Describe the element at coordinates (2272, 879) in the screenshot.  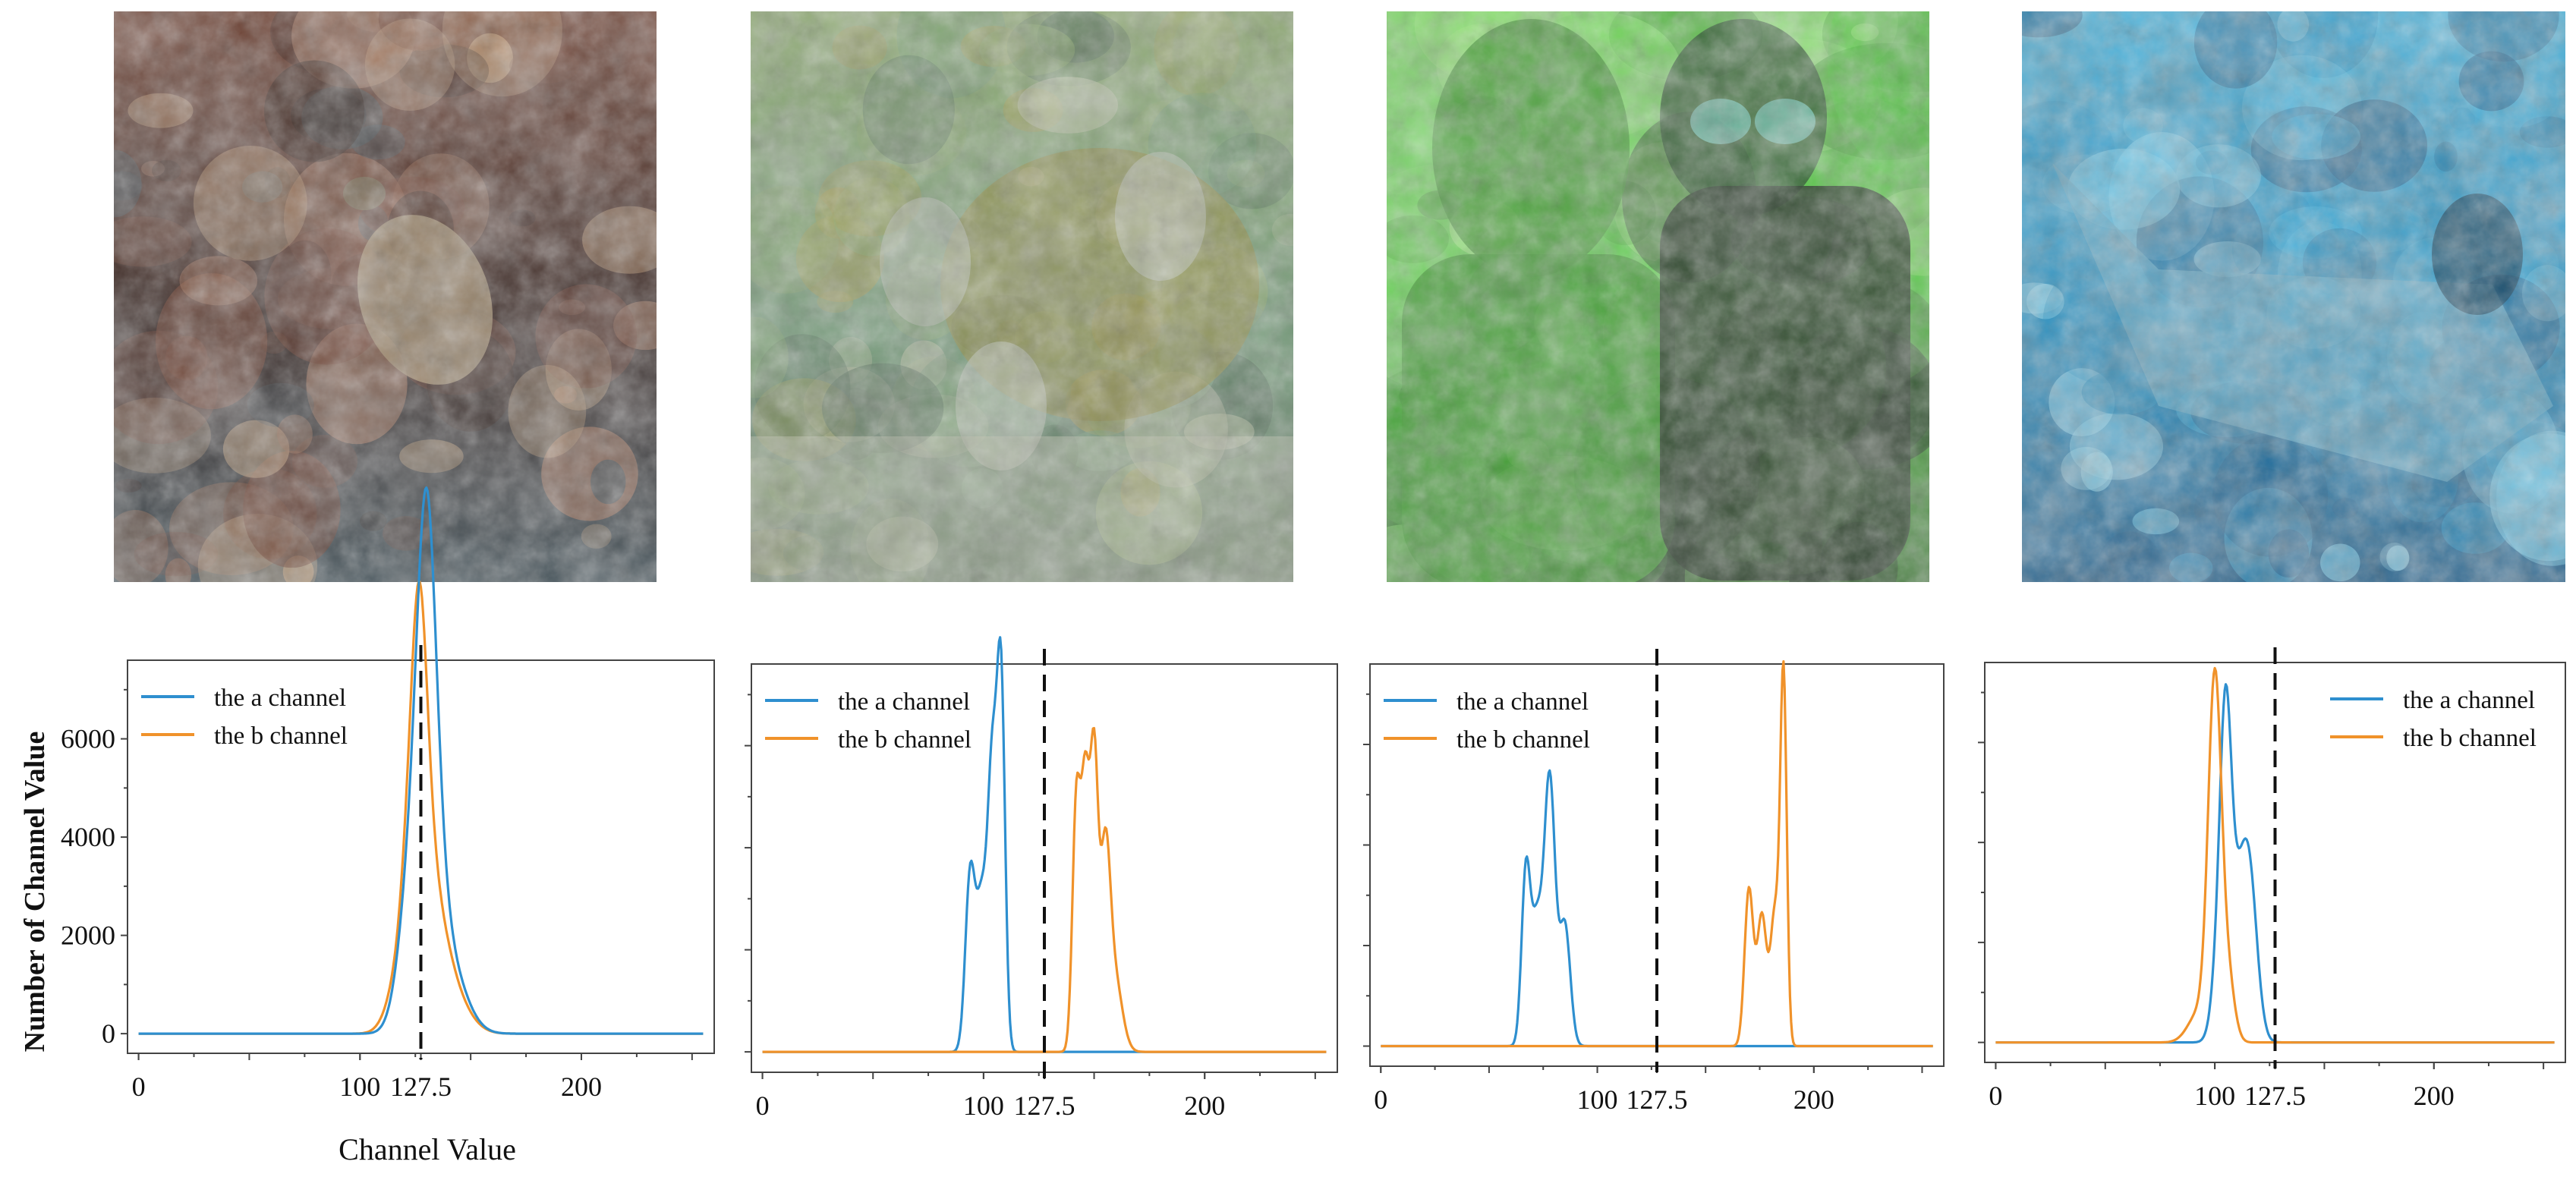
I see `chart-4: 0 100 127.5 200 the a channel the b channel` at that location.